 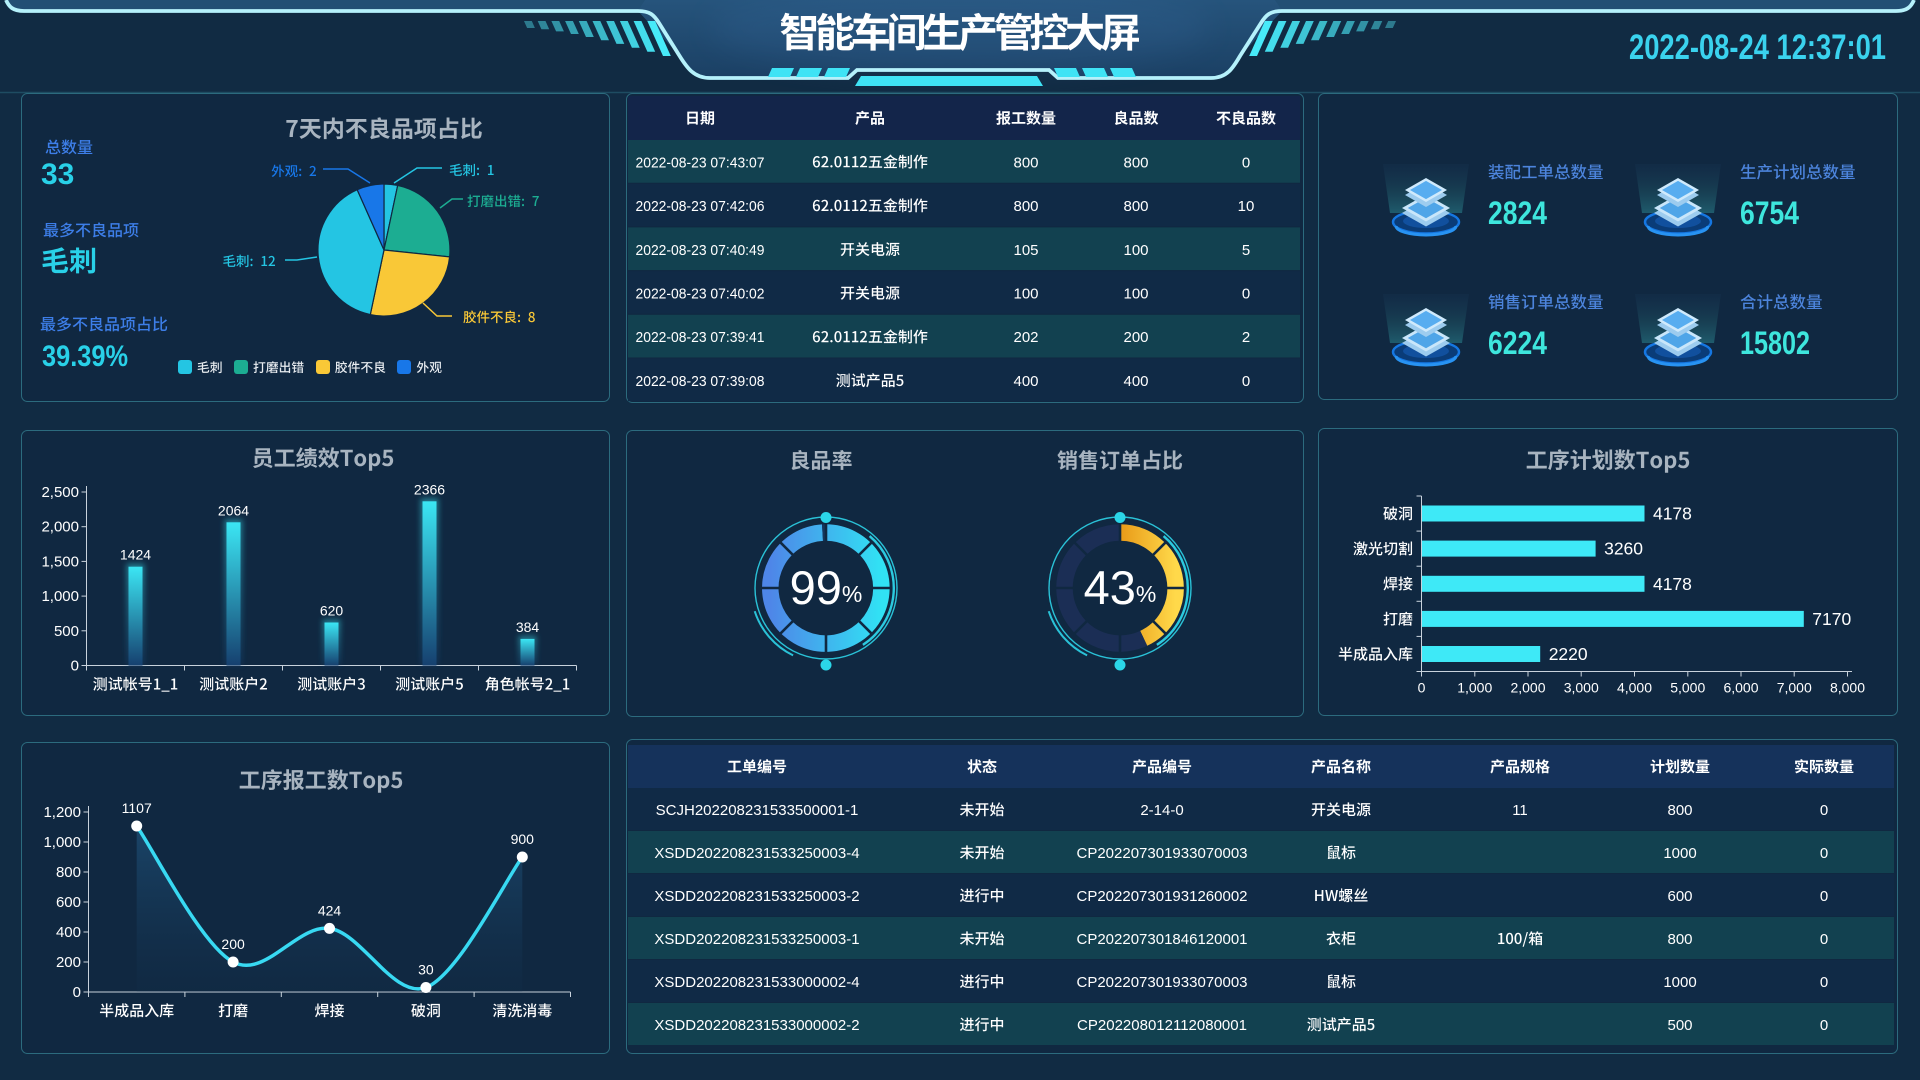 What do you see at coordinates (700, 206) in the screenshot?
I see `svg-text: 2022-08-23 07:42:06` at bounding box center [700, 206].